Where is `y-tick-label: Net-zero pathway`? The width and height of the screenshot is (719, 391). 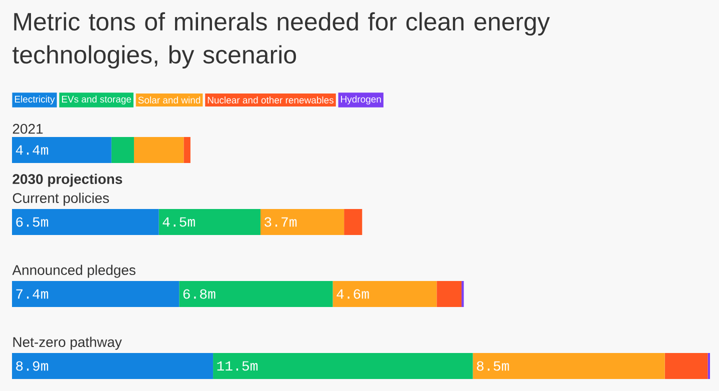 y-tick-label: Net-zero pathway is located at coordinates (67, 343).